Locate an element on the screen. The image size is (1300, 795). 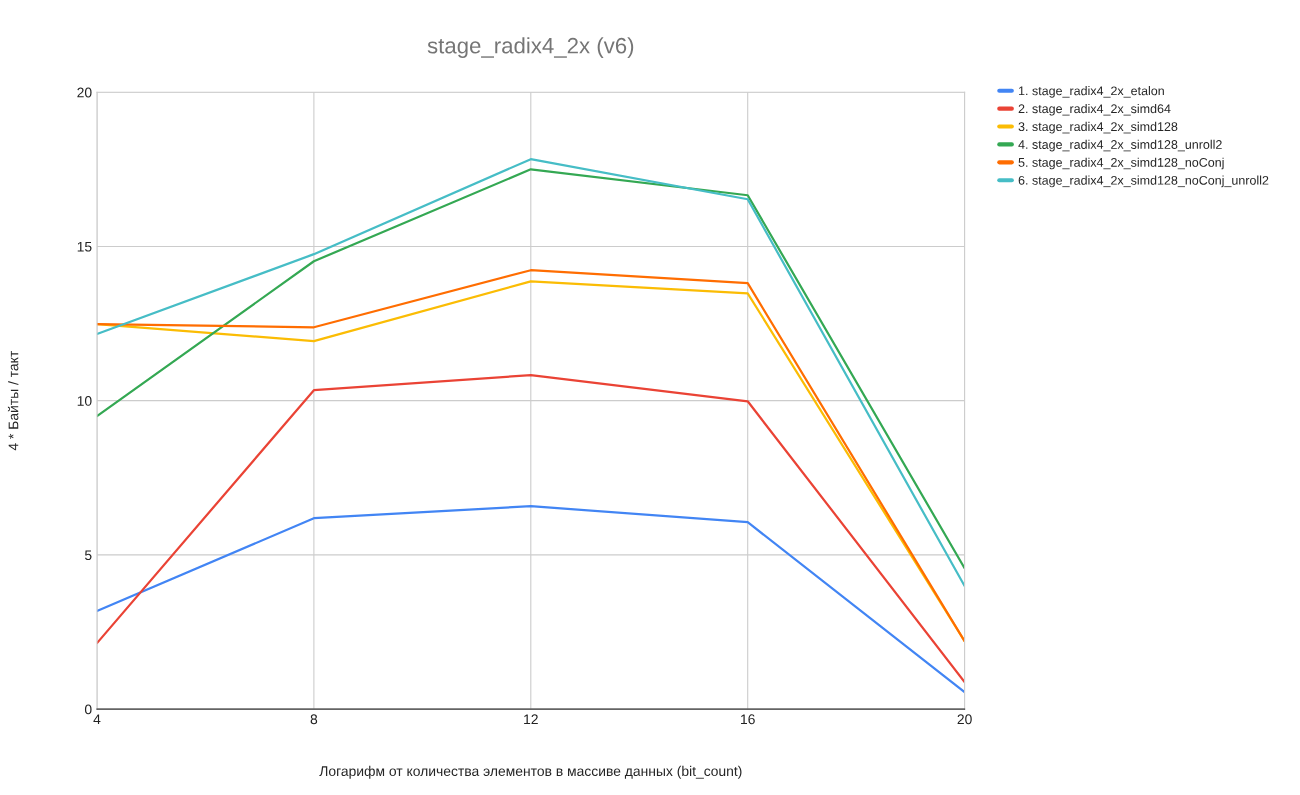
chart-title: stage_radix4_2x (v6) is located at coordinates (530, 47).